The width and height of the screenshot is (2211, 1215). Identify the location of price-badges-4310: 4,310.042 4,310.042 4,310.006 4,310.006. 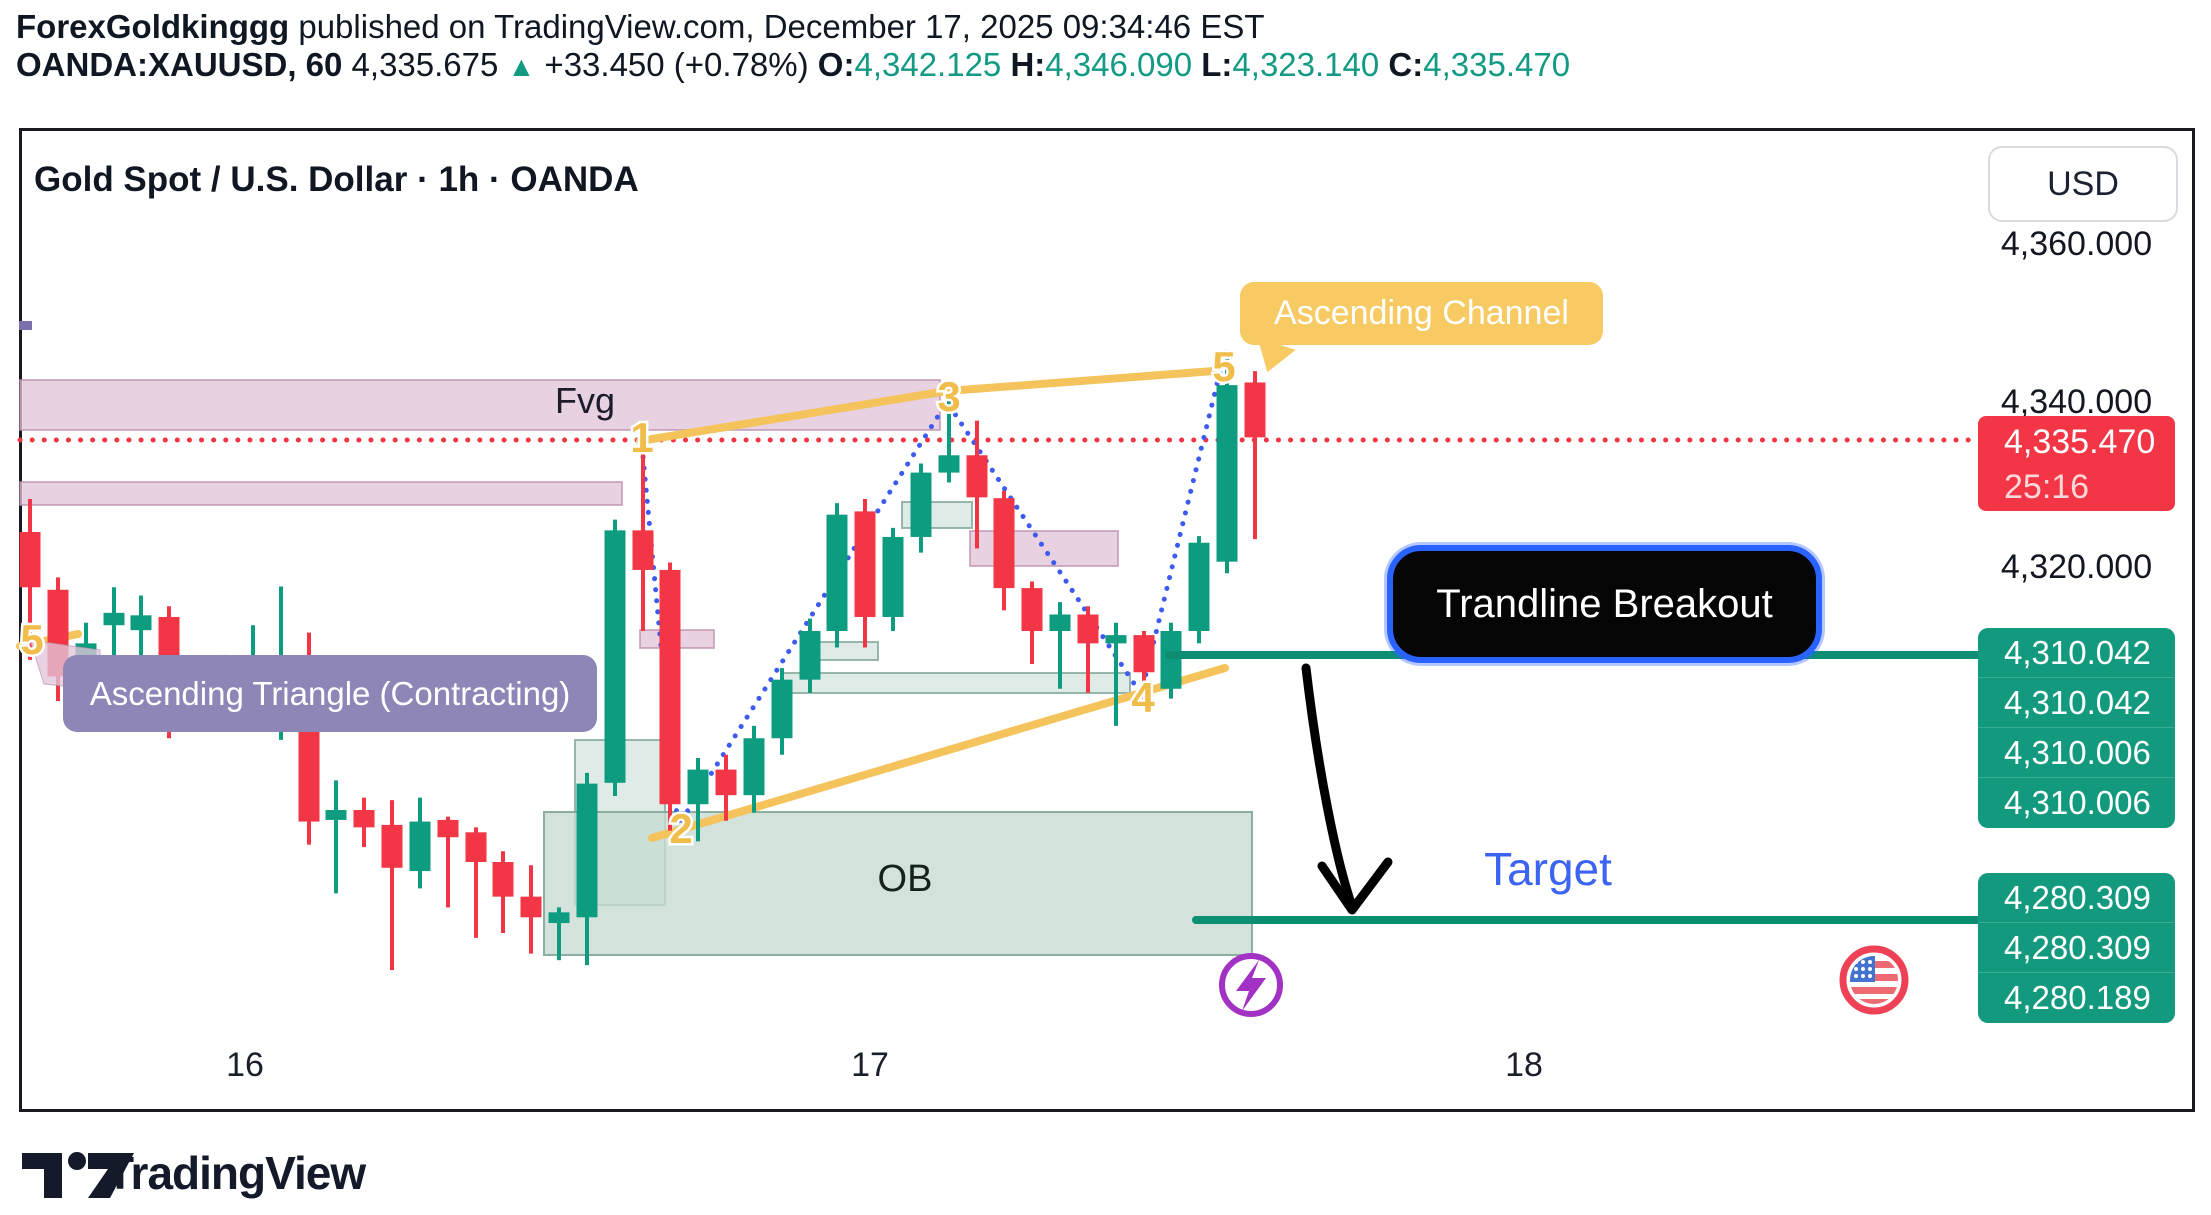
(2076, 728).